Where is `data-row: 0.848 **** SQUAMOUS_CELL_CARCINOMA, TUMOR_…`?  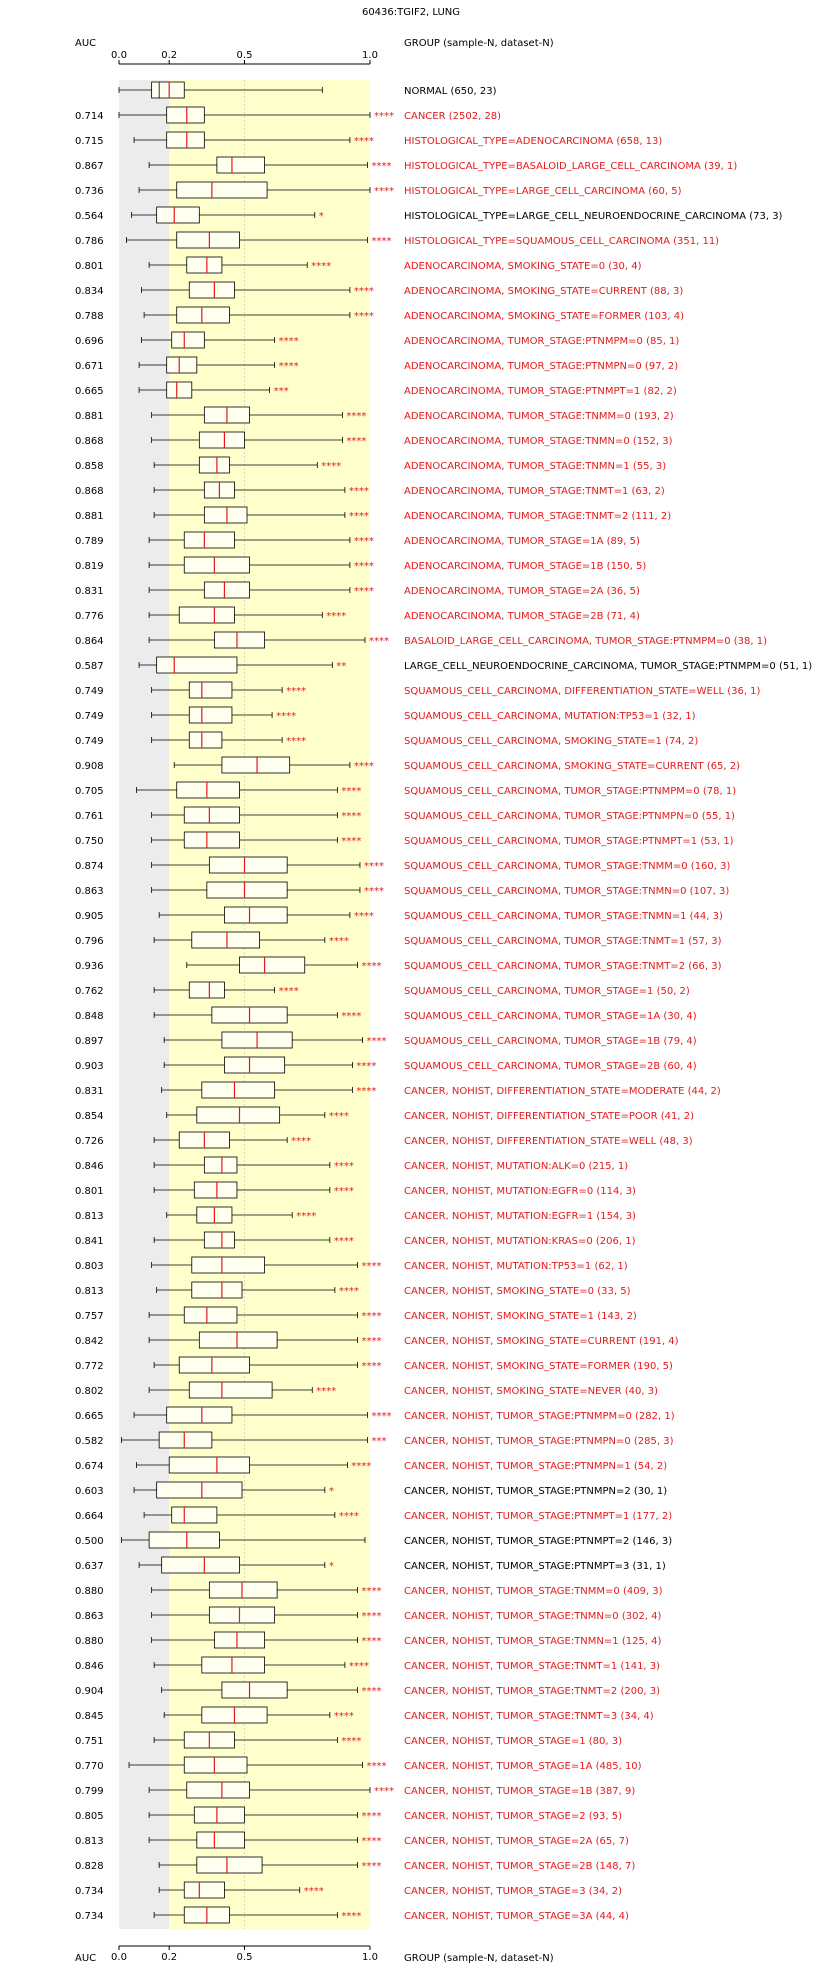 data-row: 0.848 **** SQUAMOUS_CELL_CARCINOMA, TUMOR_… is located at coordinates (386, 1015).